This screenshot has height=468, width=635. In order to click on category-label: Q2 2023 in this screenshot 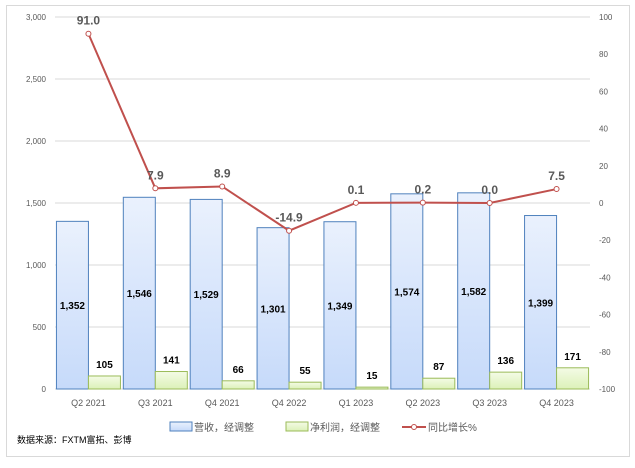, I will do `click(423, 403)`.